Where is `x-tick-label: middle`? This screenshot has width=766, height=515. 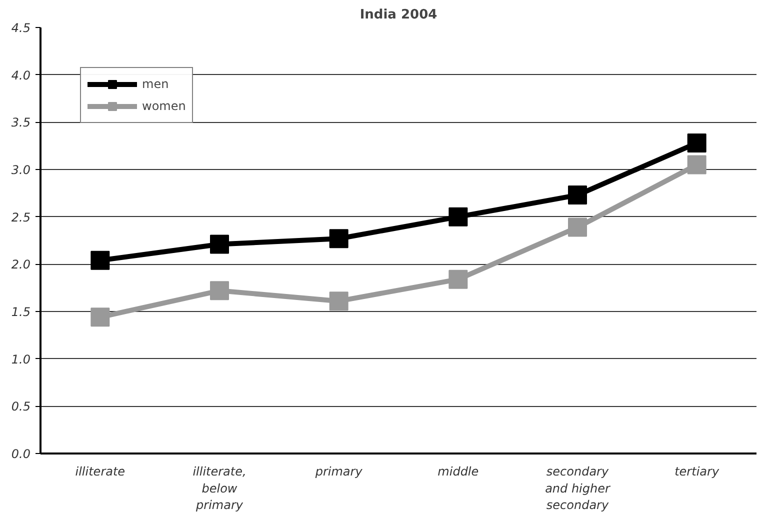 x-tick-label: middle is located at coordinates (458, 471).